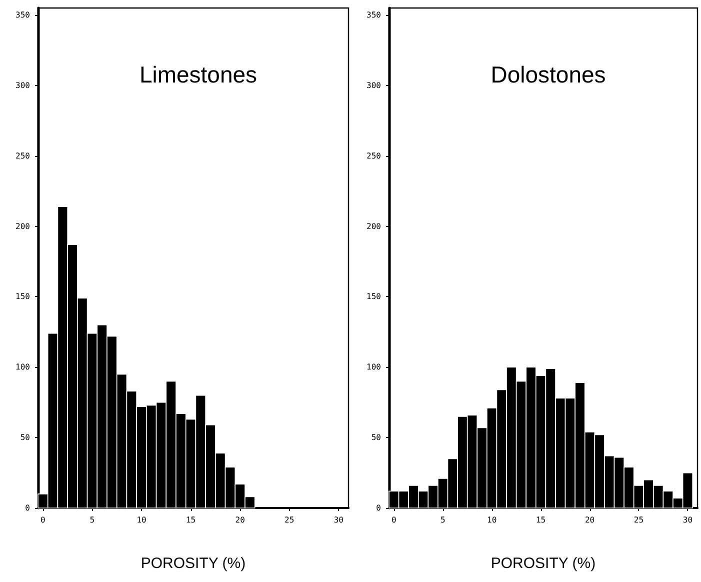 The image size is (701, 582). I want to click on text: Limestones, so click(198, 75).